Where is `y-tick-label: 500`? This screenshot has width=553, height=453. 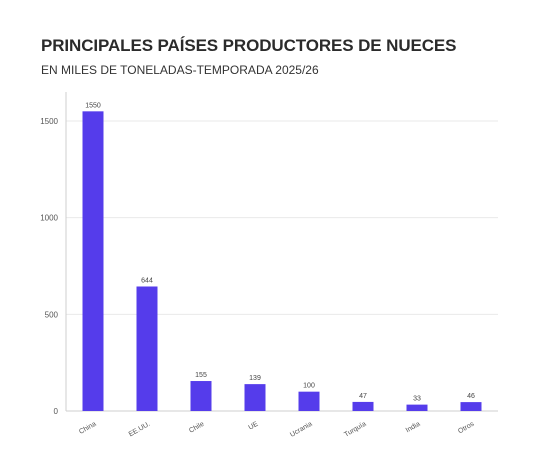 y-tick-label: 500 is located at coordinates (52, 314).